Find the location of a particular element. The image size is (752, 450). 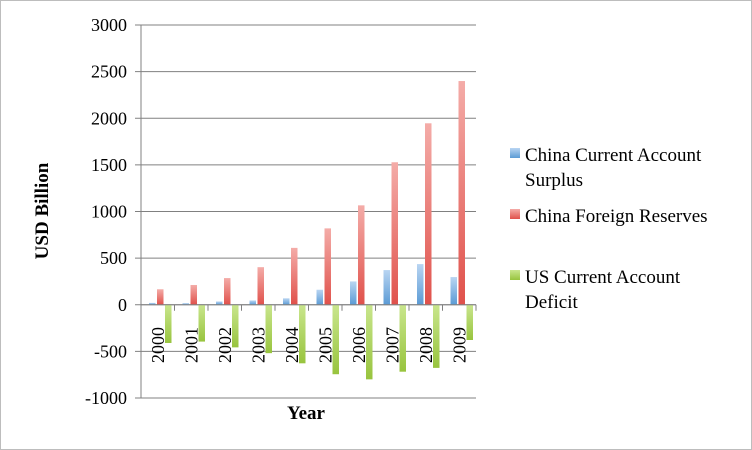

y-tick-label: 2500 is located at coordinates (109, 72).